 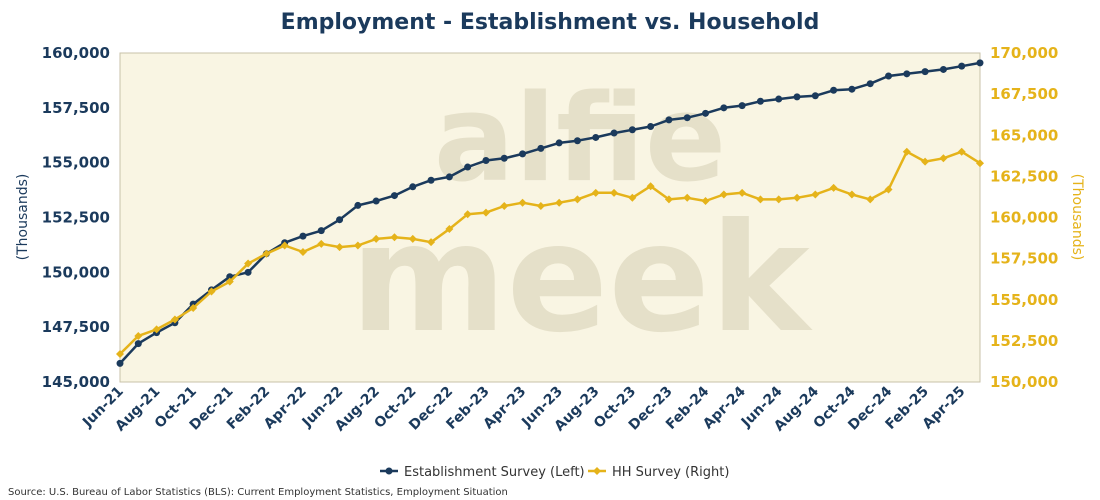 I want to click on legend-label-establishment: Establishment Survey (Left), so click(x=494, y=472).